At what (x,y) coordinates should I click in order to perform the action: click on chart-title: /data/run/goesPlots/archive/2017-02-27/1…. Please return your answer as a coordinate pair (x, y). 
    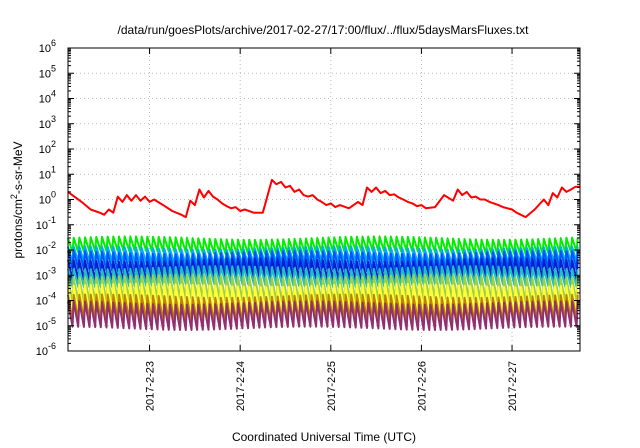
    Looking at the image, I should click on (324, 30).